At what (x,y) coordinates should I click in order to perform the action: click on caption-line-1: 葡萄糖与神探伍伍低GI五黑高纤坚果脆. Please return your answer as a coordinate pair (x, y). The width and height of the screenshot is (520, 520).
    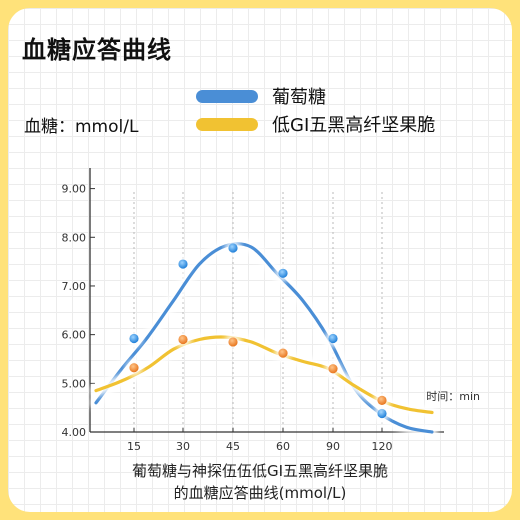
    Looking at the image, I should click on (260, 471).